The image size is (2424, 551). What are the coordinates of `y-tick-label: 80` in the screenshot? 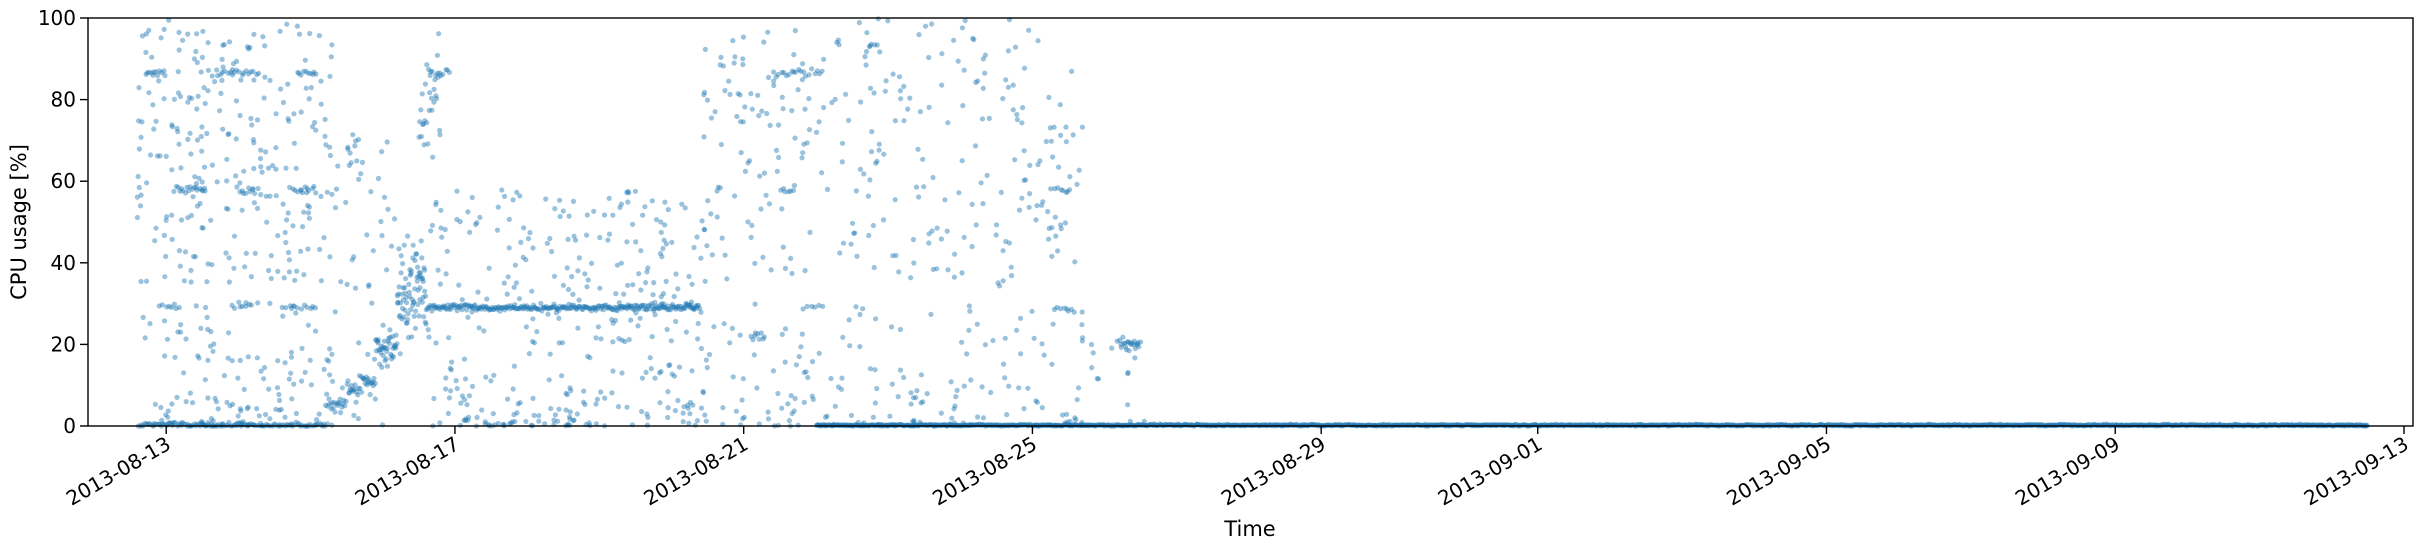 It's located at (63, 100).